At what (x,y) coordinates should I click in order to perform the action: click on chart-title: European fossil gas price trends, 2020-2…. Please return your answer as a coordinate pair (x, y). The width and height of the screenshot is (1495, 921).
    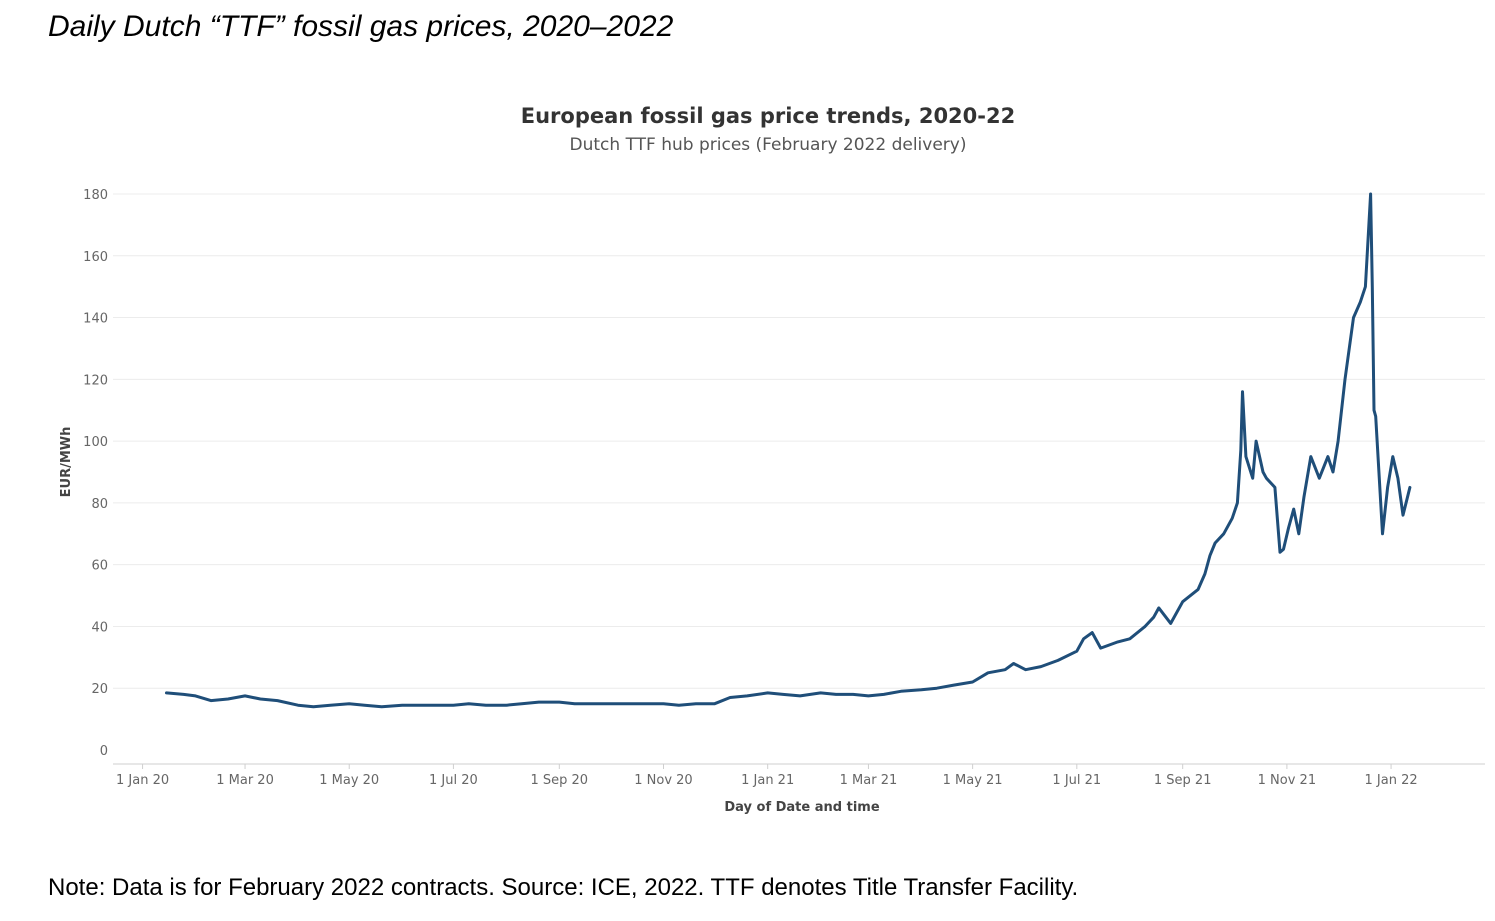
    Looking at the image, I should click on (768, 116).